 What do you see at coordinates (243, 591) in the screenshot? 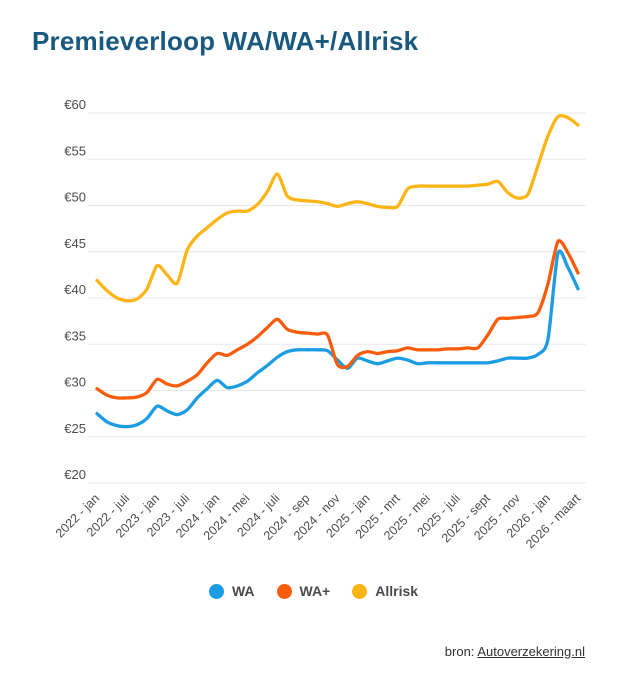
I see `legend-label-wa: WA` at bounding box center [243, 591].